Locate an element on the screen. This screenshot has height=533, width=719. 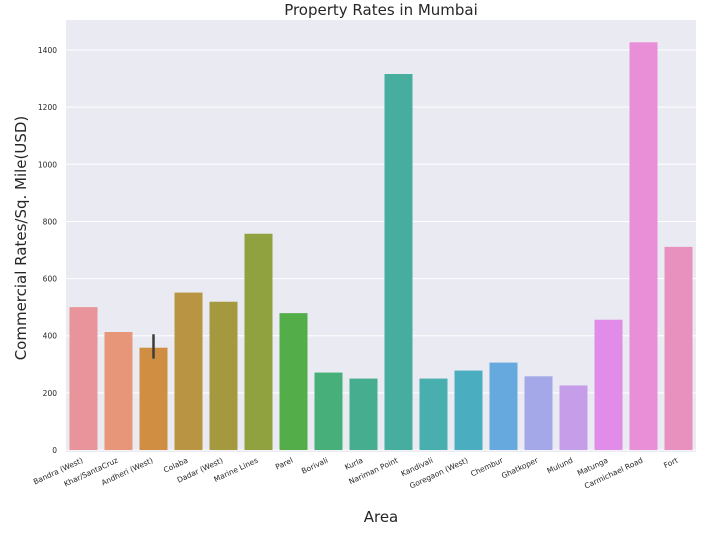
x-tick-label: Parel is located at coordinates (284, 464).